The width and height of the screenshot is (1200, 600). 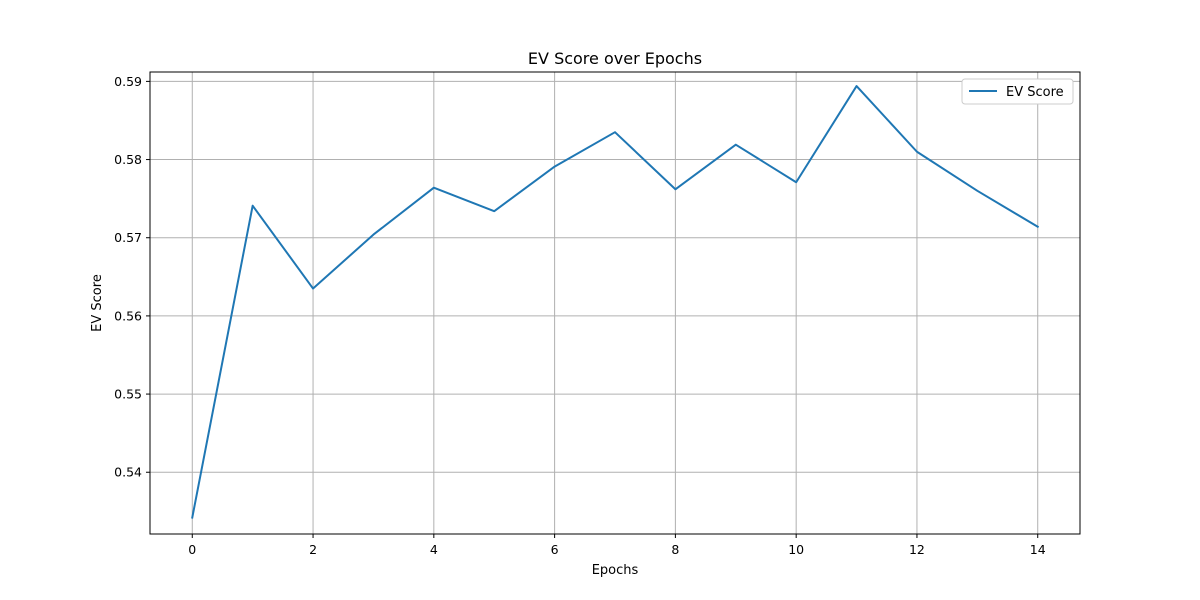 I want to click on legend-label: EV Score, so click(x=1035, y=92).